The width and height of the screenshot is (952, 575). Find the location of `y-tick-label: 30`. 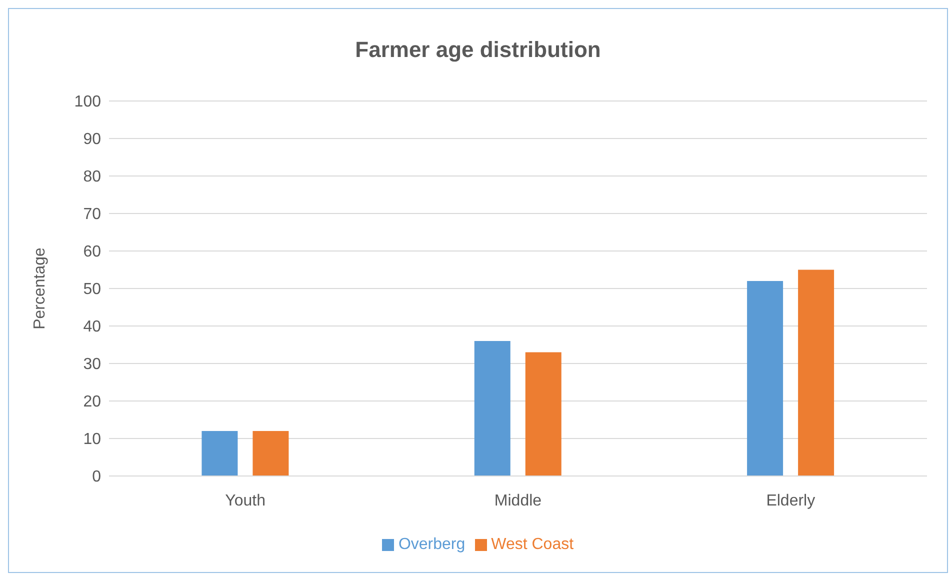

y-tick-label: 30 is located at coordinates (92, 365).